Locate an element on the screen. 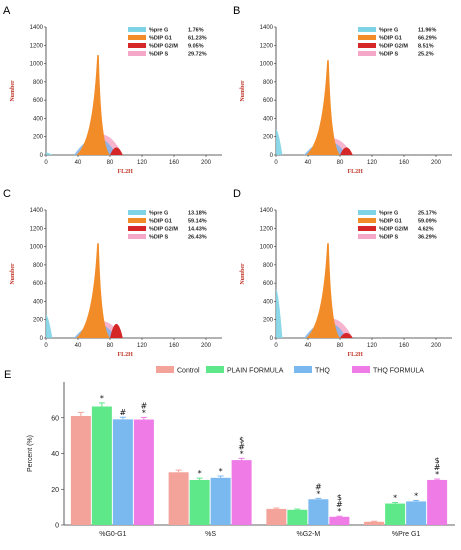 This screenshot has width=461, height=550. y-axis-label: Percent (%) is located at coordinates (30, 453).